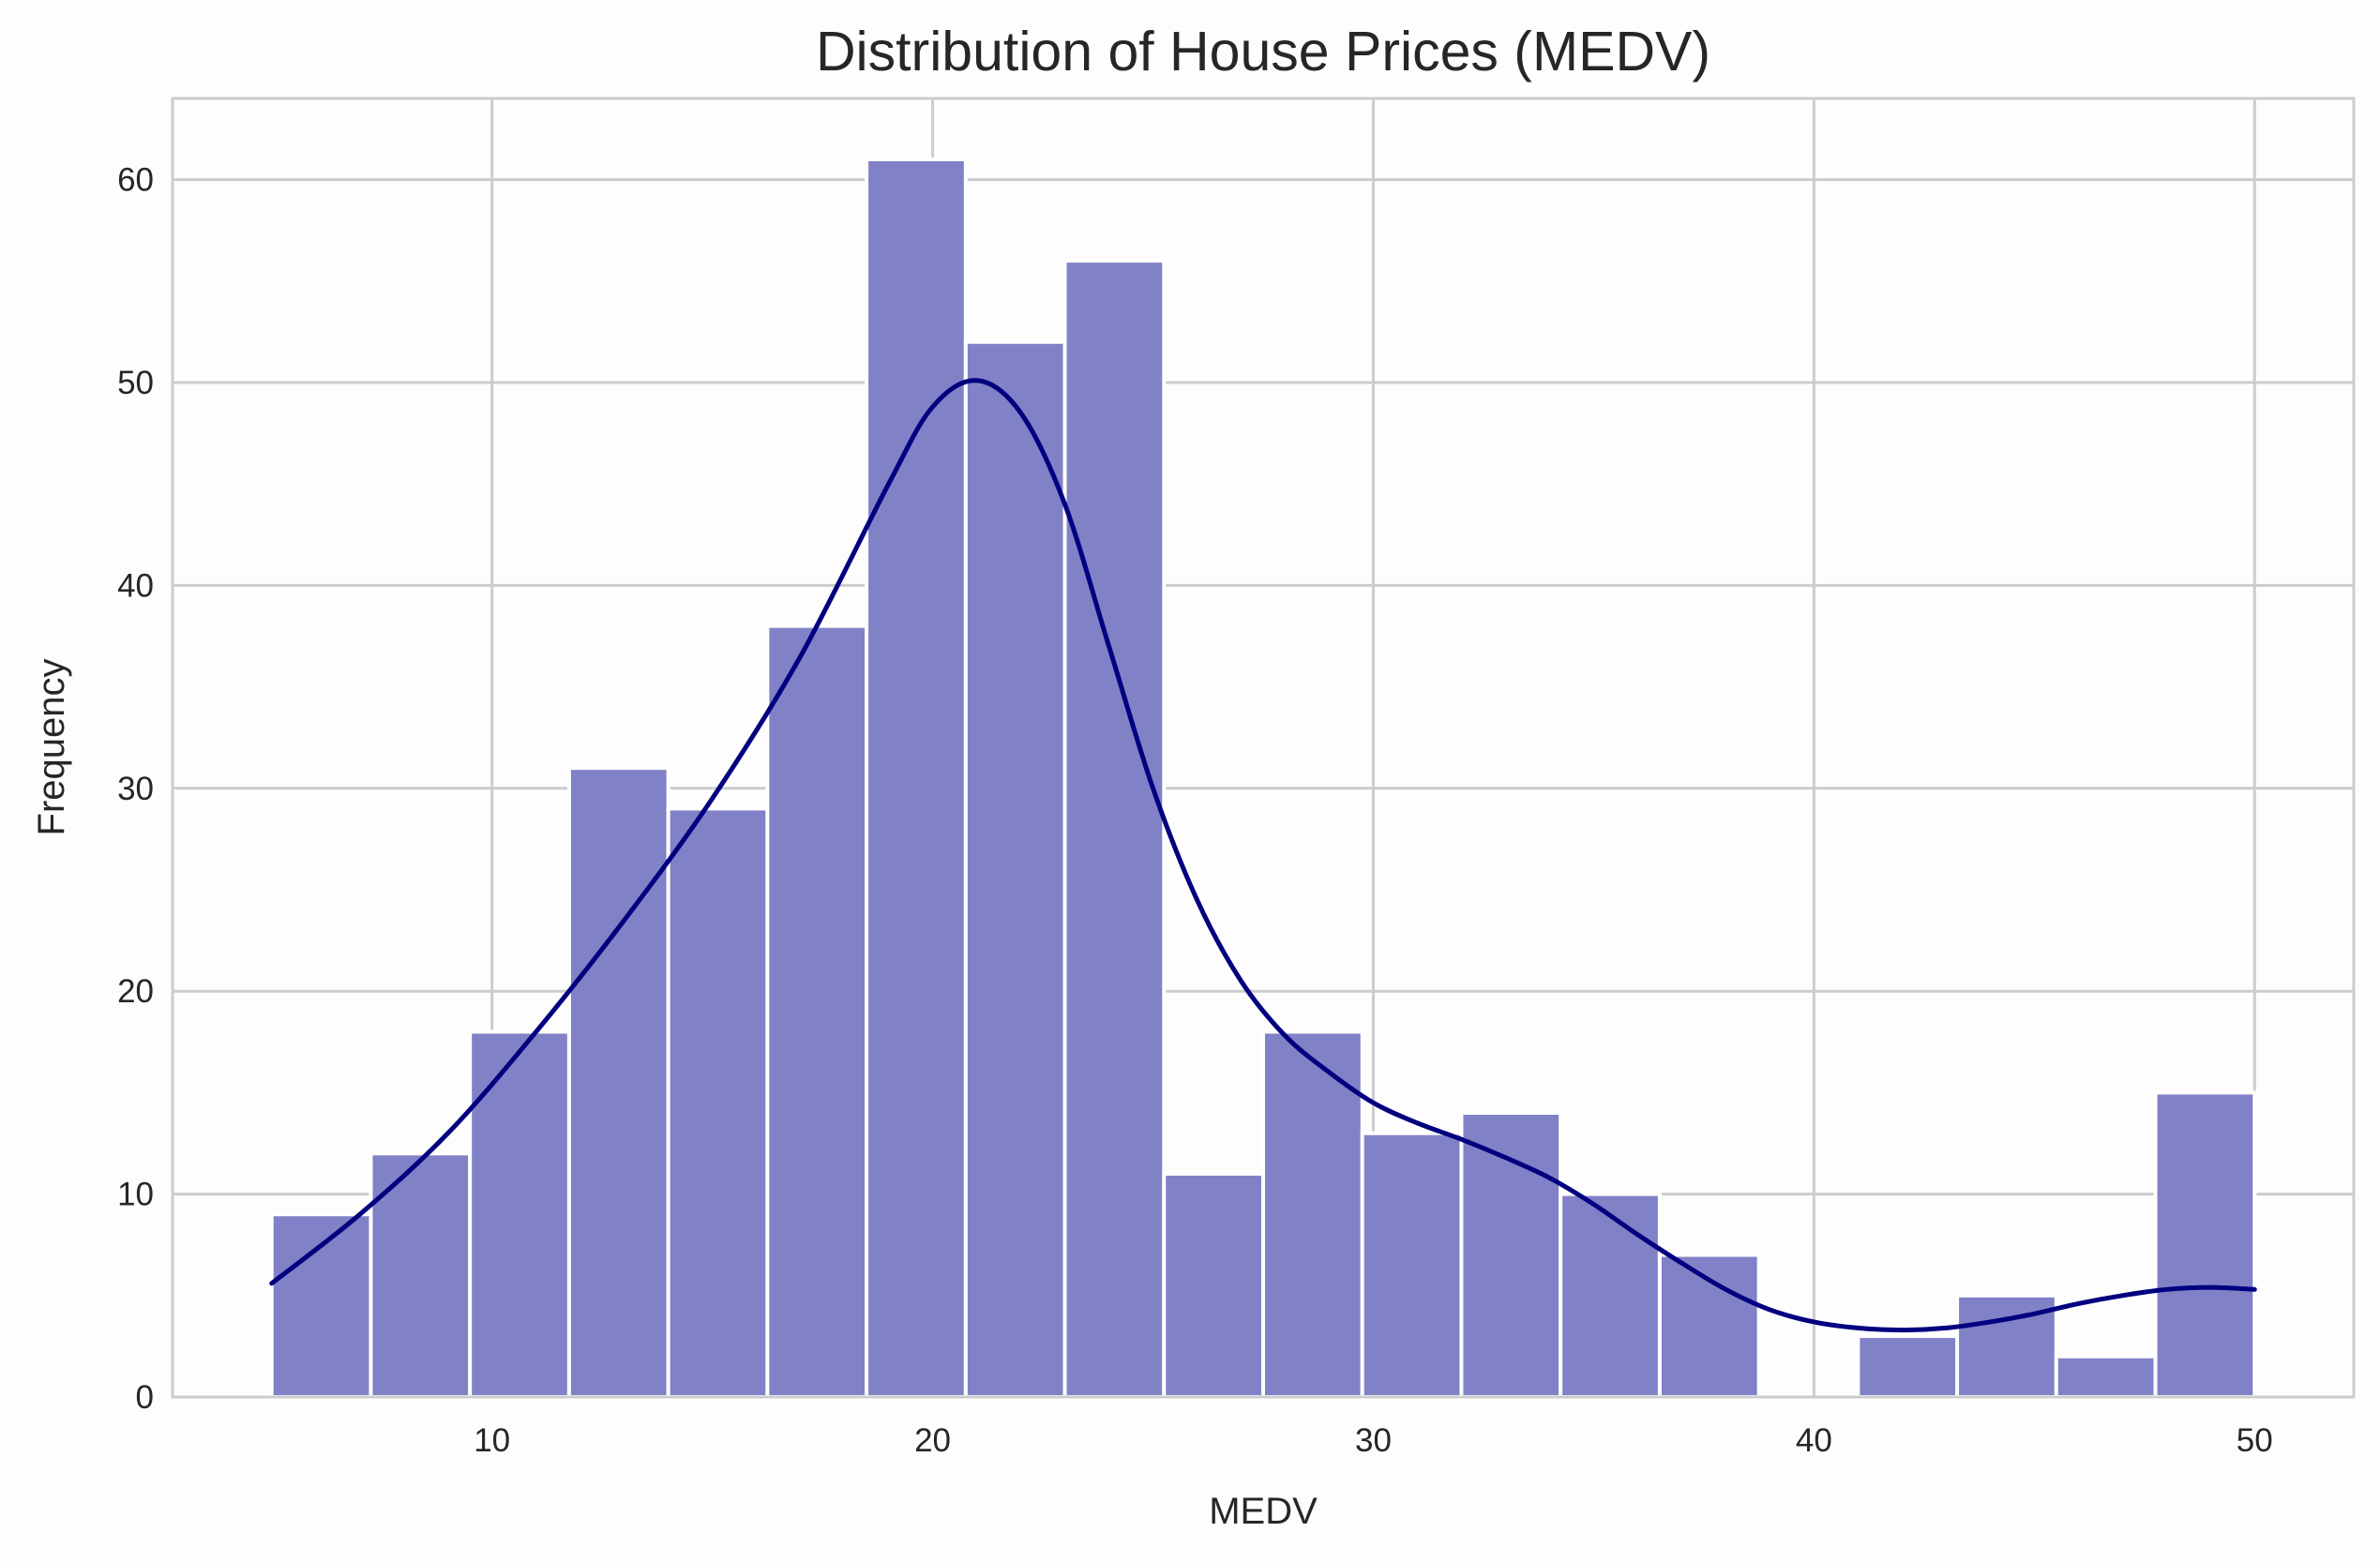 The image size is (2380, 1562). I want to click on y-tick-label: 60, so click(135, 180).